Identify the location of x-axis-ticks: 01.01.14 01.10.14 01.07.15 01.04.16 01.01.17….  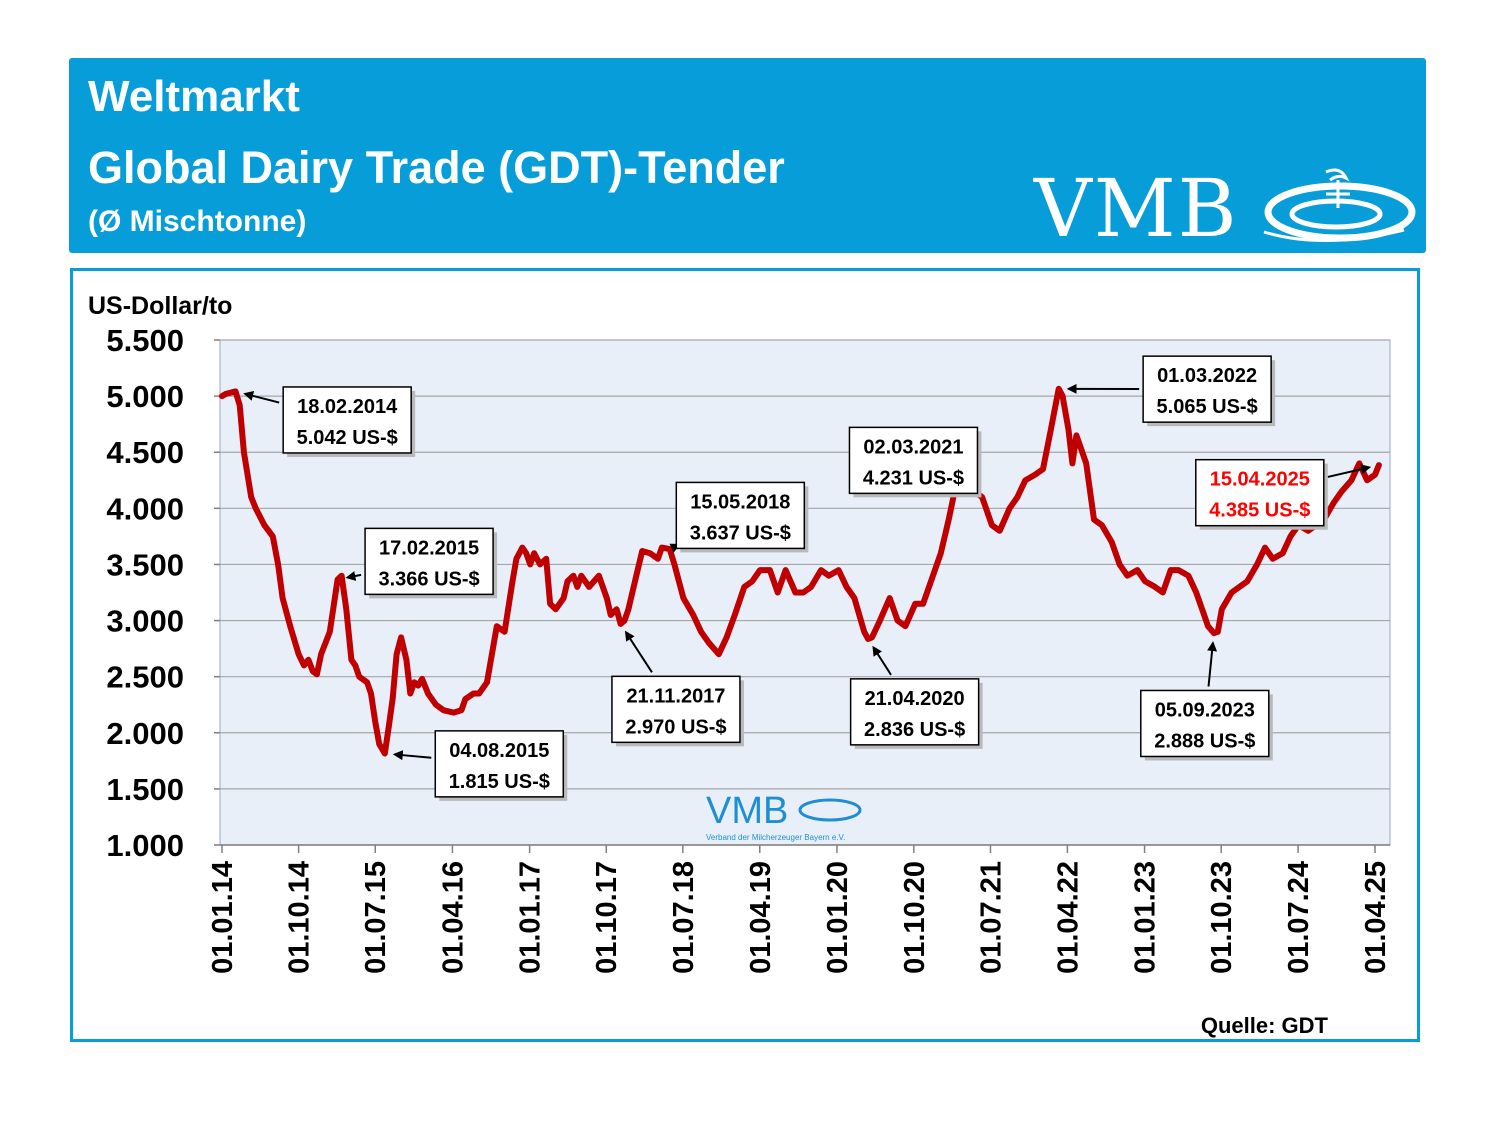
(799, 909).